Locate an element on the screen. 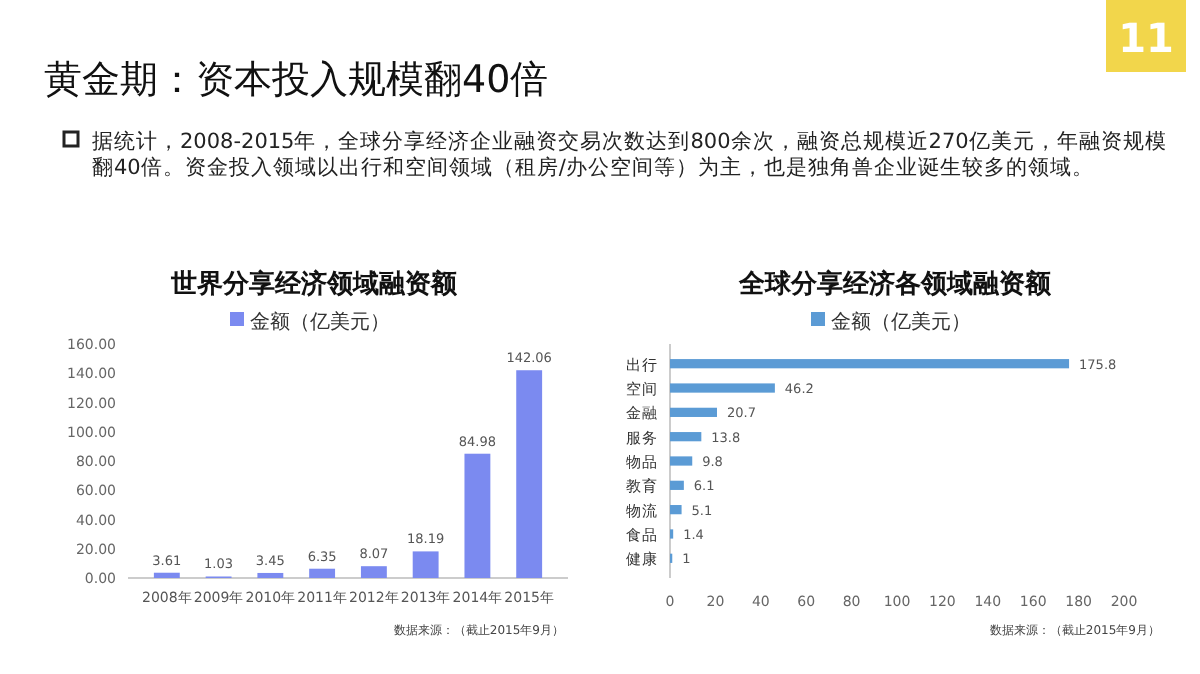  chart-title: 全球分享经济各领域融资额 is located at coordinates (895, 284).